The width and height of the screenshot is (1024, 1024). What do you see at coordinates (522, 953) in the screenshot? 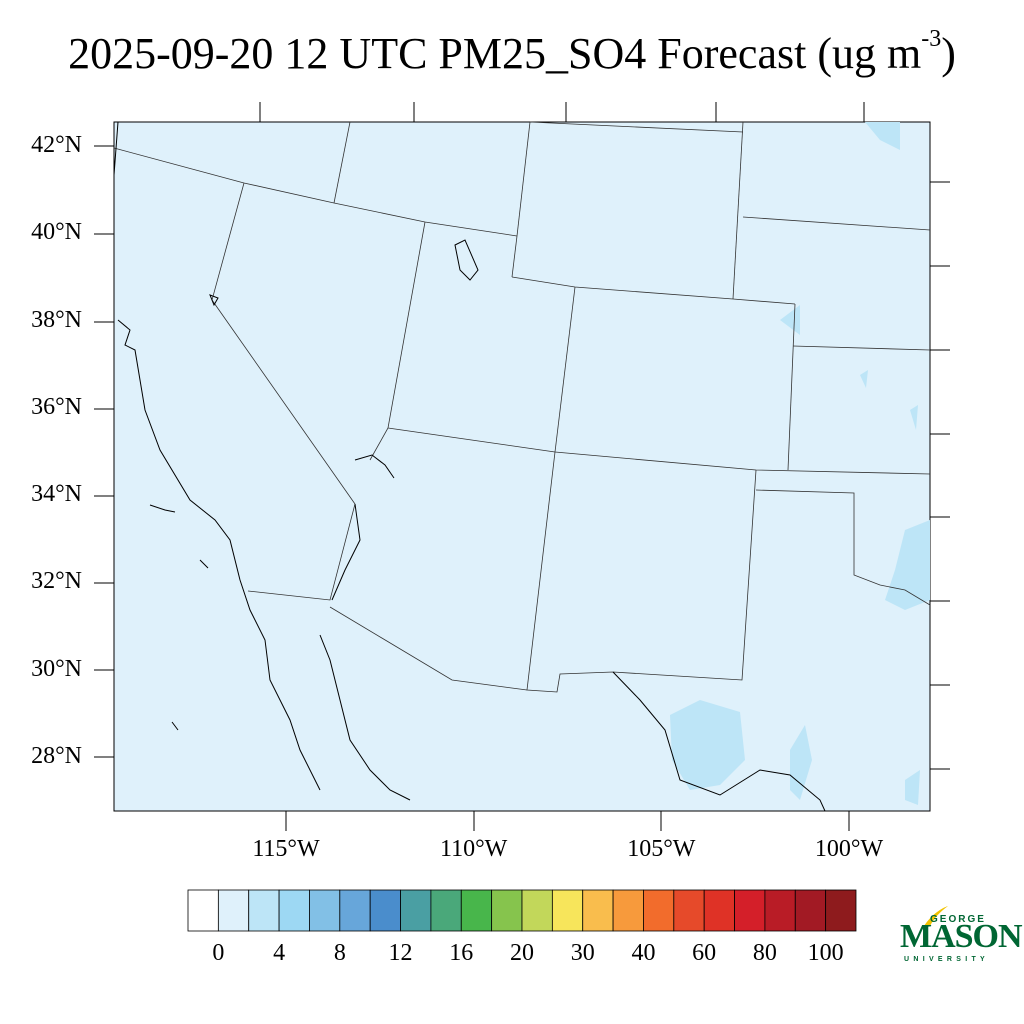
I see `colorbar-label: 20` at bounding box center [522, 953].